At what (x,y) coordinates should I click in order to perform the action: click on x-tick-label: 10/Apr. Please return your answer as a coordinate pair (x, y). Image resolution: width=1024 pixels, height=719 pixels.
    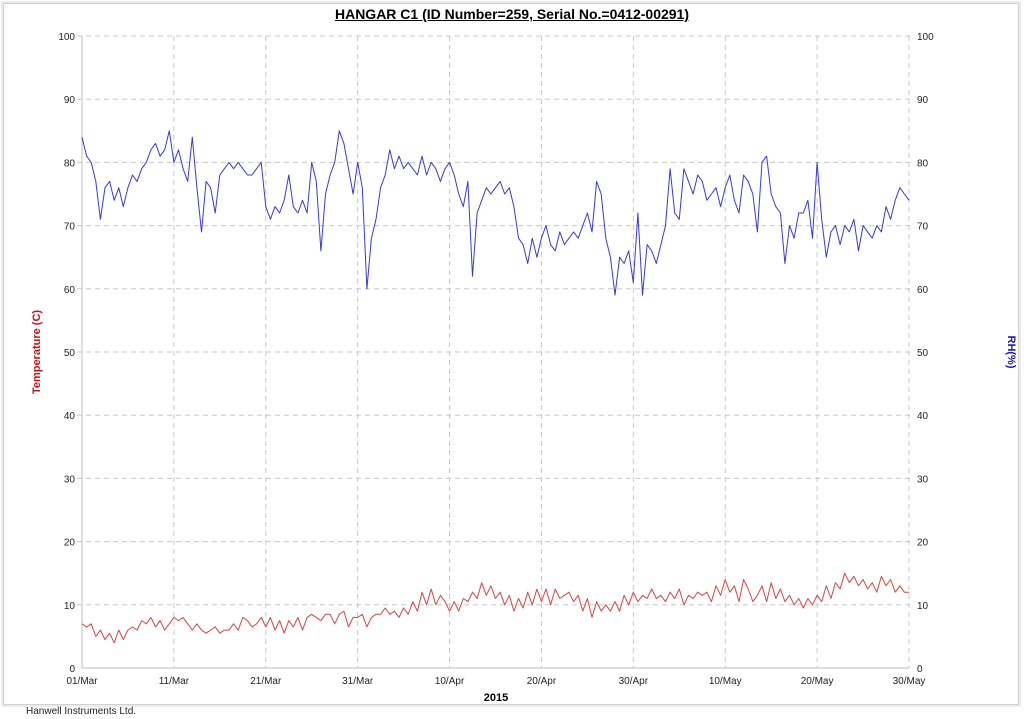
    Looking at the image, I should click on (450, 681).